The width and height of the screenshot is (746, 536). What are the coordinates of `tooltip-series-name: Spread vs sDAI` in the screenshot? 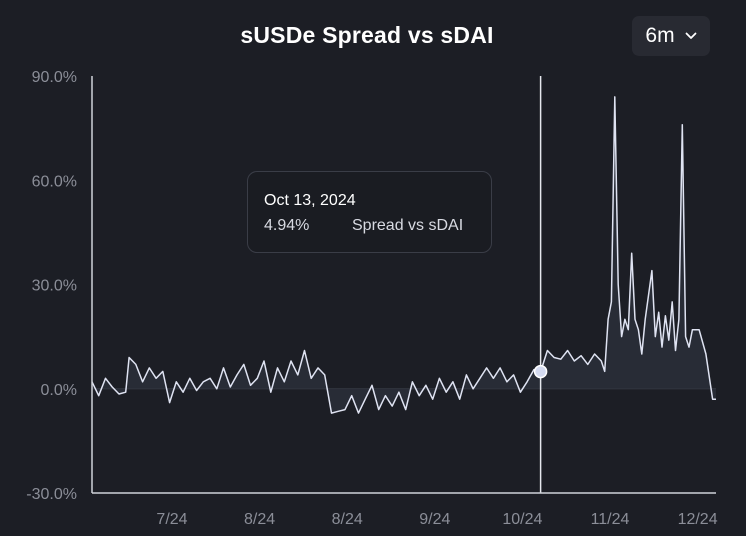 It's located at (408, 225).